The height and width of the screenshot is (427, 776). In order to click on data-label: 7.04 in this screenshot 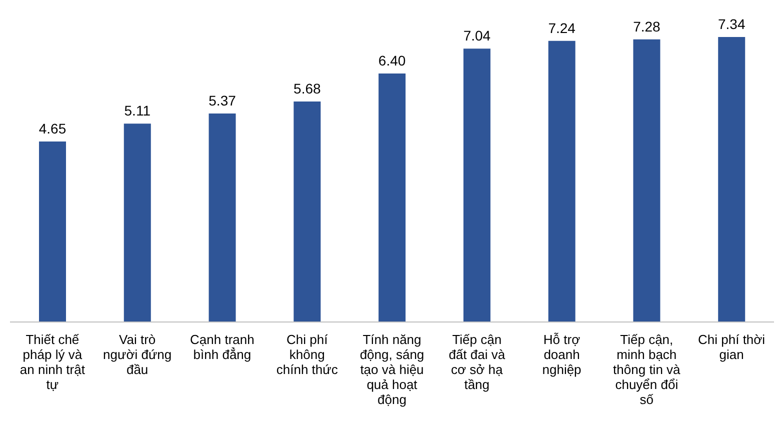, I will do `click(477, 36)`.